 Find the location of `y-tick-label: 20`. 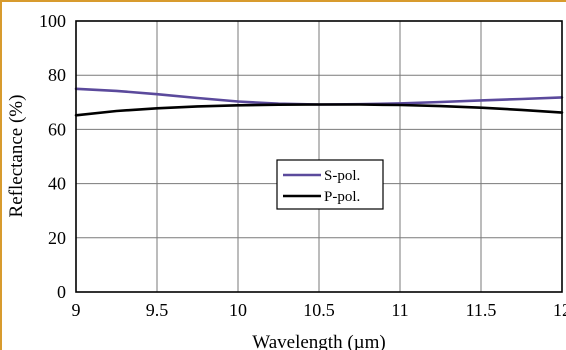

y-tick-label: 20 is located at coordinates (57, 238).